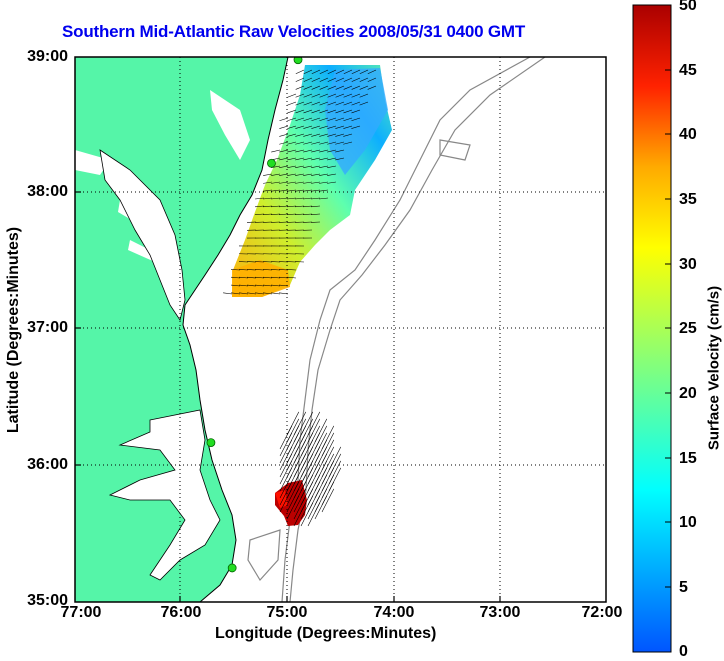 This screenshot has width=724, height=661. I want to click on x-tick-label: 75:00, so click(287, 613).